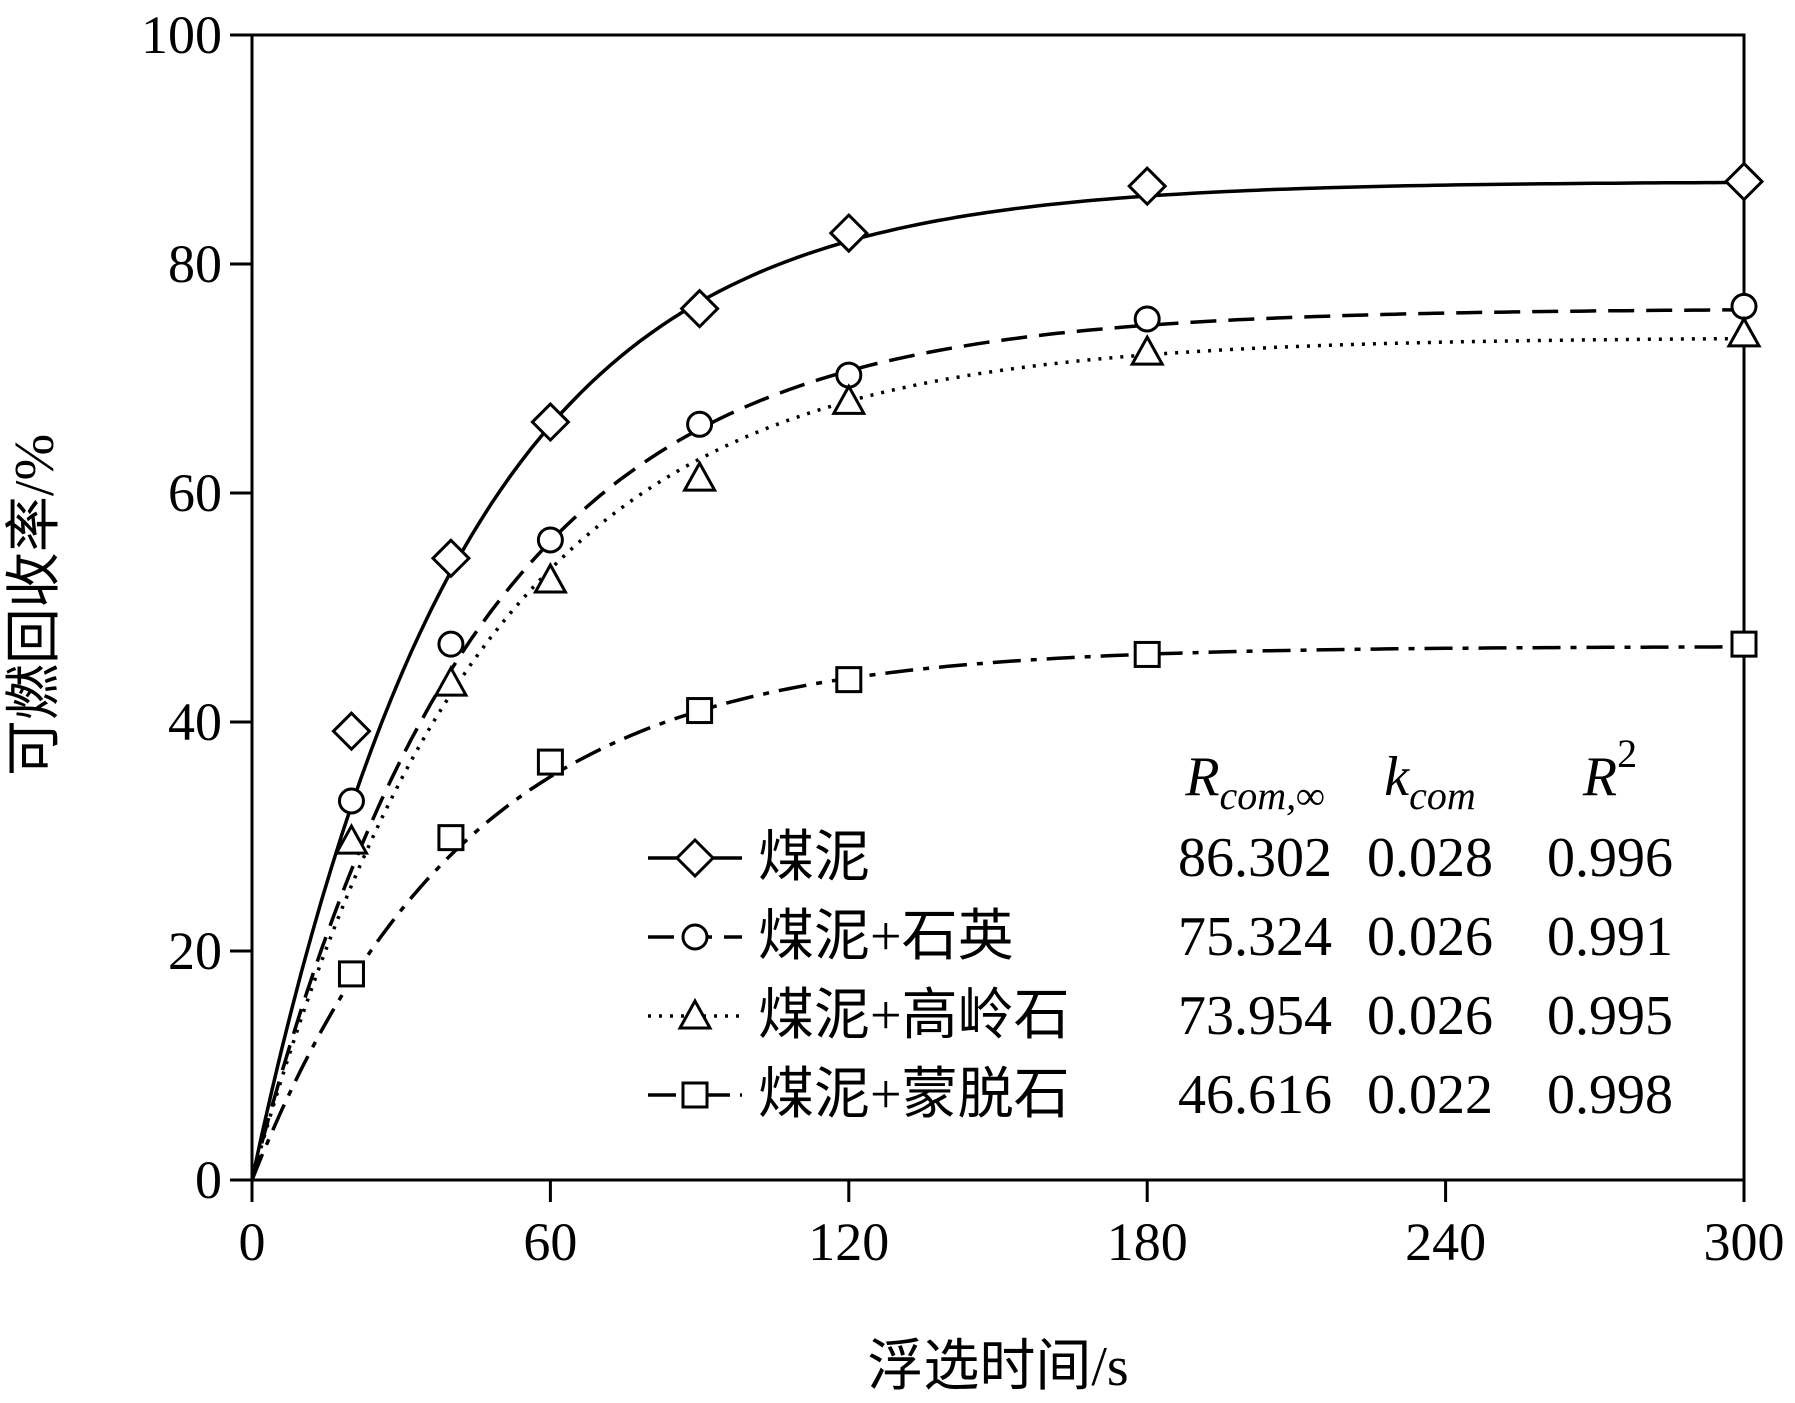  I want to click on stat-r-com-inf: 75.324, so click(1255, 937).